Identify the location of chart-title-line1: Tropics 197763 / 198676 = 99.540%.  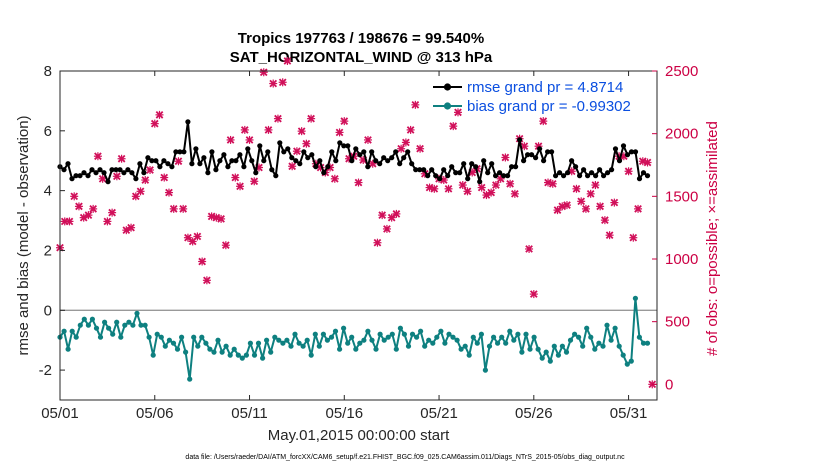
(361, 38).